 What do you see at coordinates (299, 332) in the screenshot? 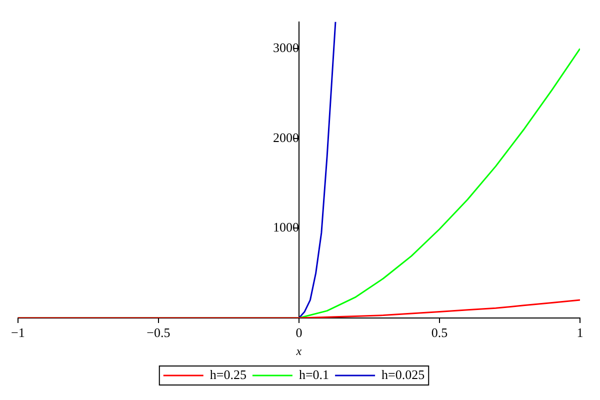
I see `x-tick-label: 0` at bounding box center [299, 332].